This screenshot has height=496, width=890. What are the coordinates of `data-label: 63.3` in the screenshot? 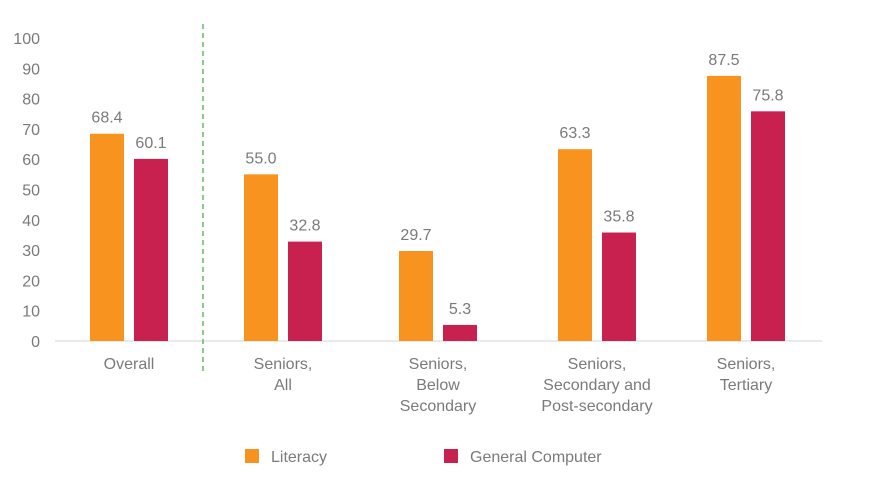 It's located at (574, 133).